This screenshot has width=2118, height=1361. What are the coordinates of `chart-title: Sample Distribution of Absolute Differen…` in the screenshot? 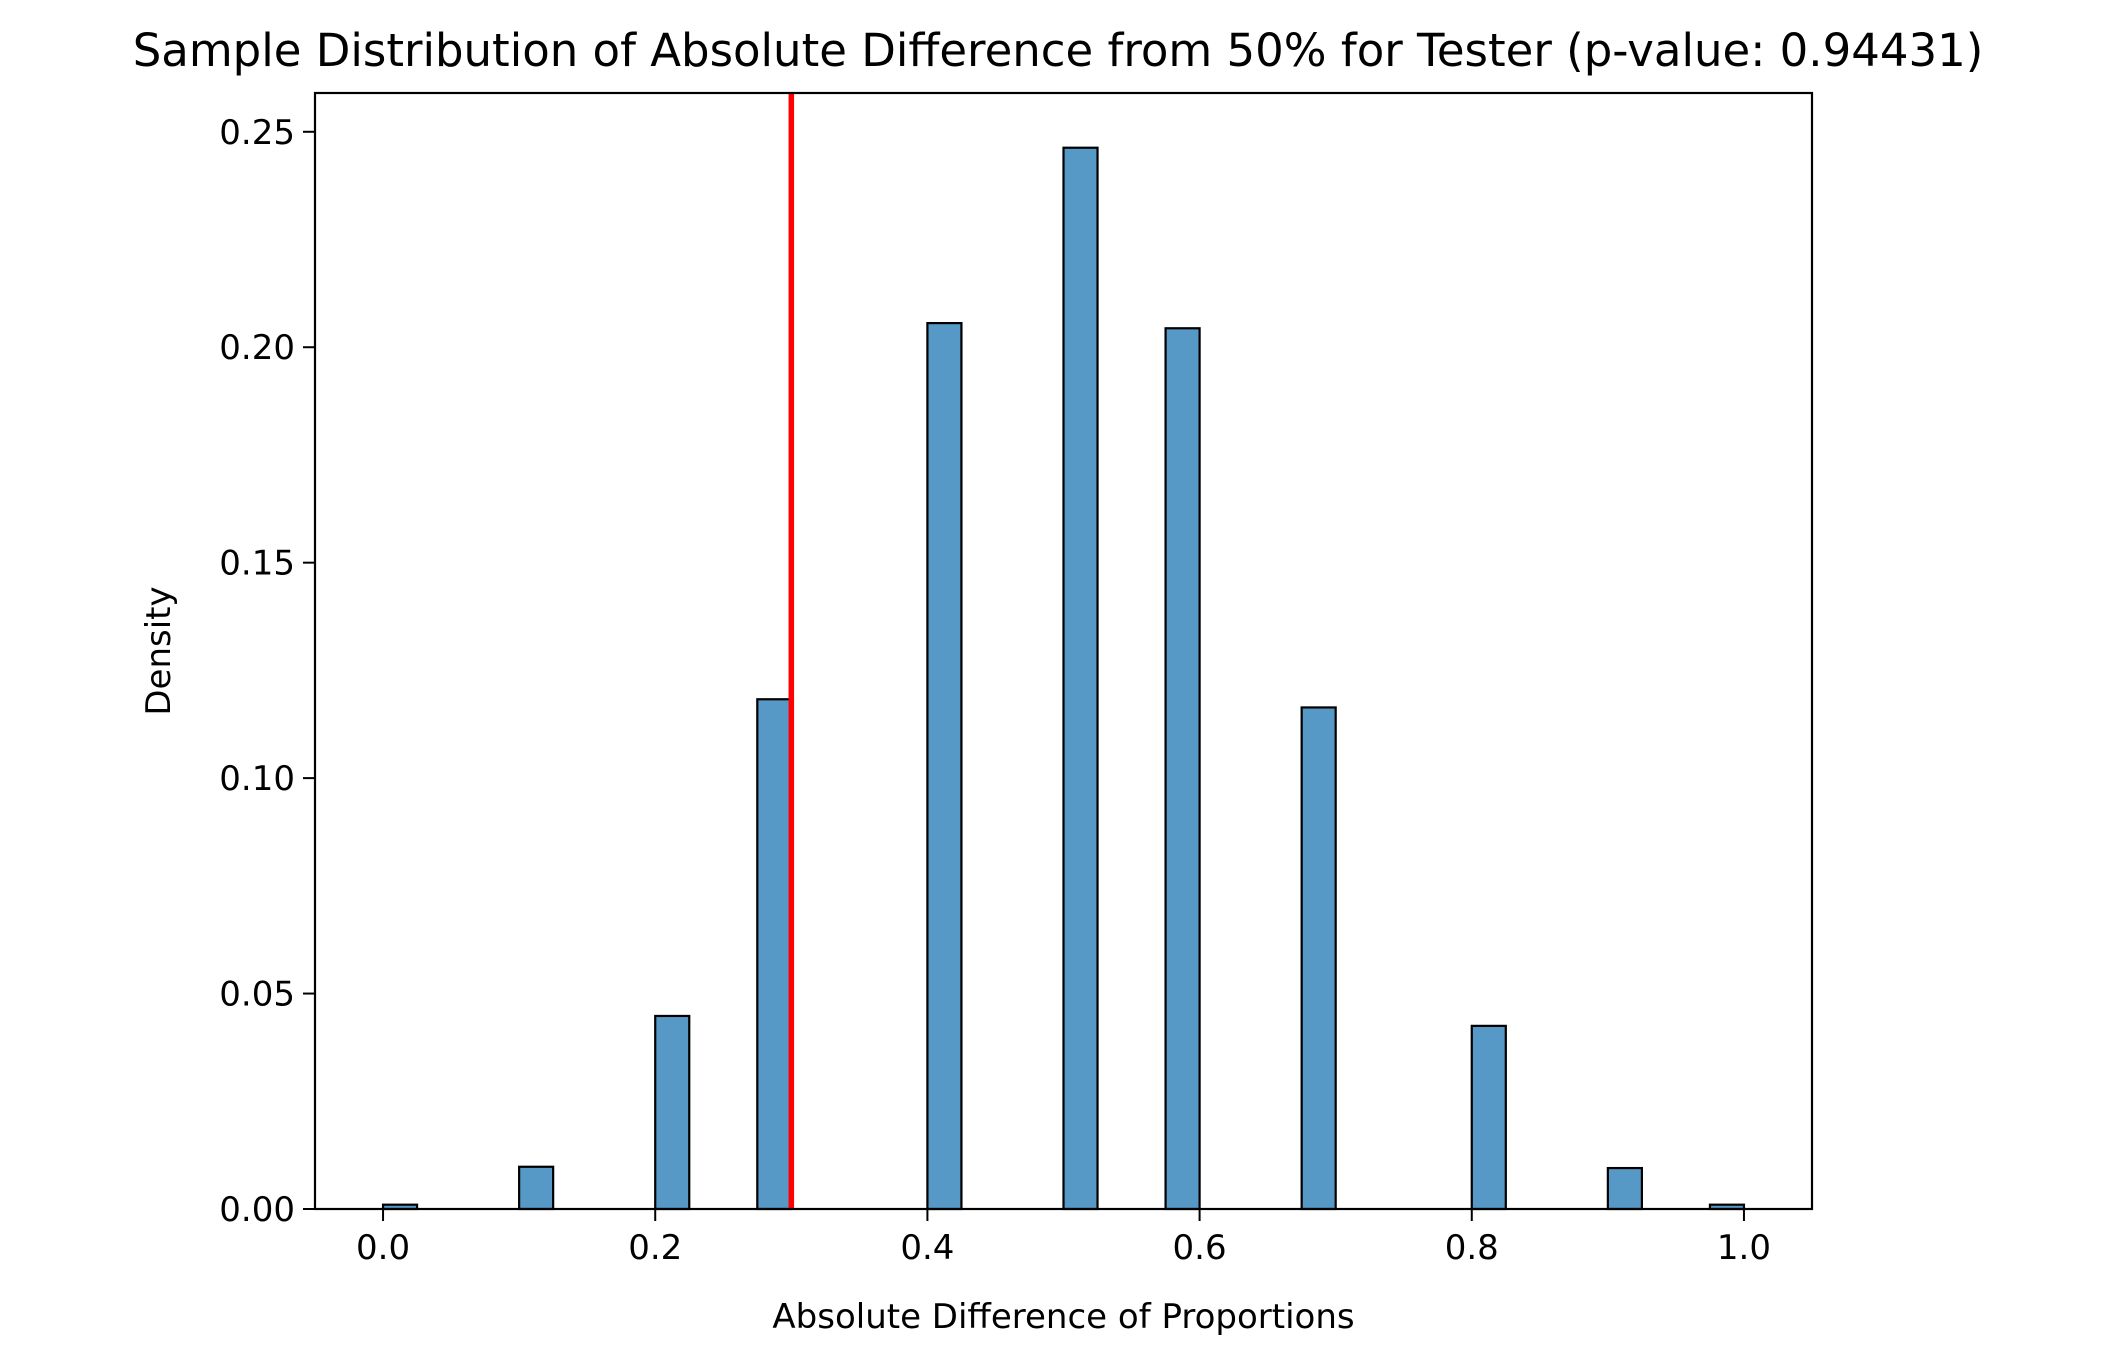 It's located at (1058, 50).